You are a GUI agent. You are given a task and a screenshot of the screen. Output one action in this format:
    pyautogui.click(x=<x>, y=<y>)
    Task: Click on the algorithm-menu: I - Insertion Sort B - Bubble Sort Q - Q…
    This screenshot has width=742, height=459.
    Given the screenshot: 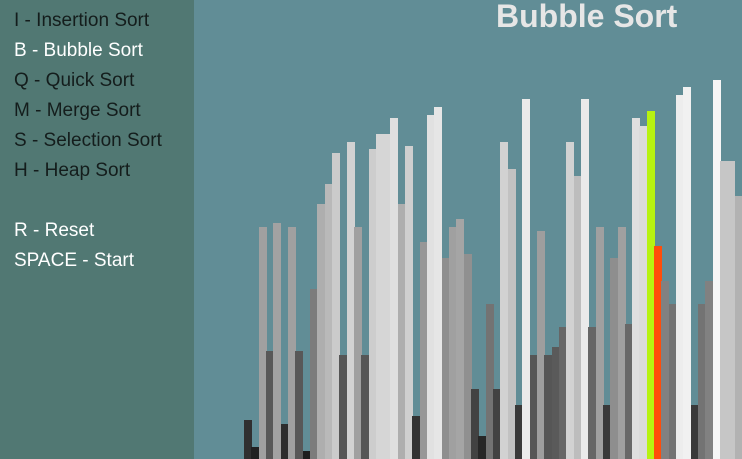 What is the action you would take?
    pyautogui.click(x=88, y=143)
    